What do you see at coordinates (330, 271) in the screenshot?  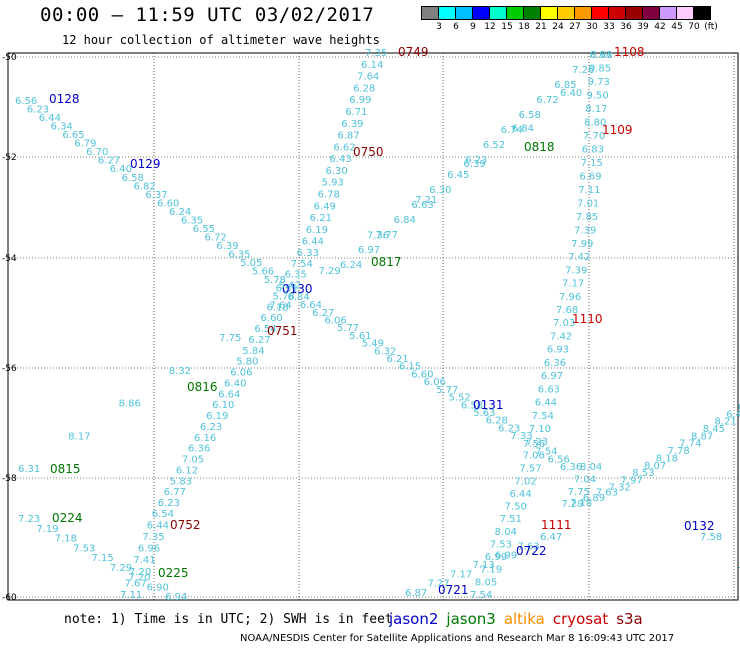 I see `swh-value-label: 7.29` at bounding box center [330, 271].